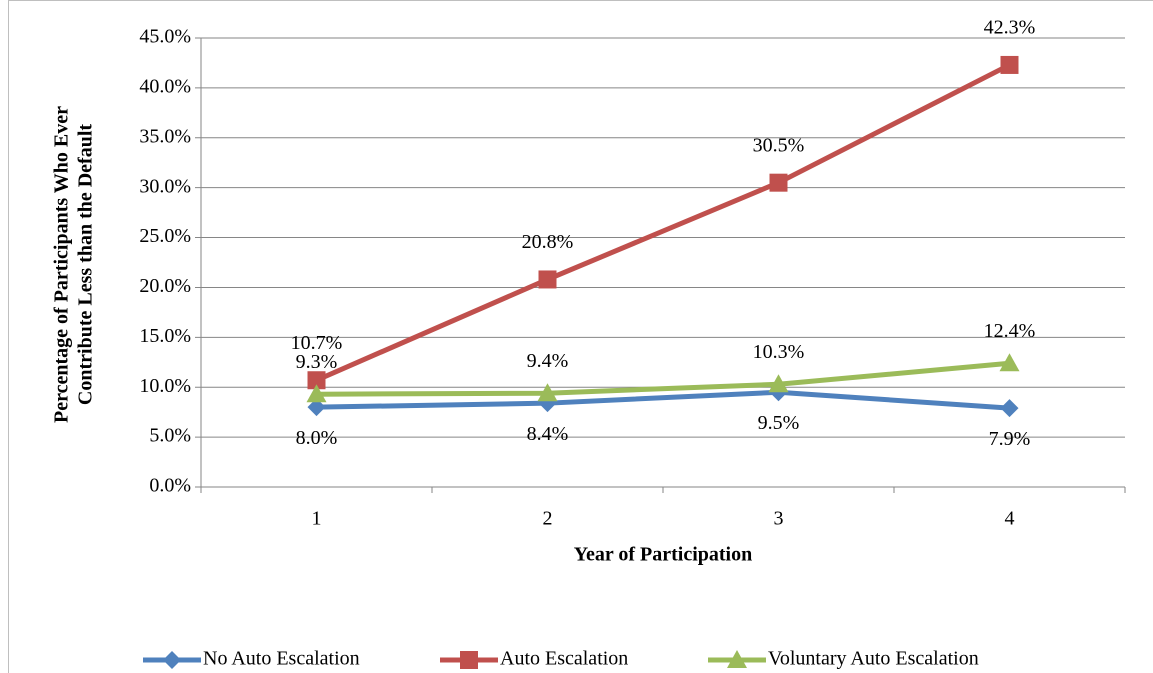 The width and height of the screenshot is (1153, 673). I want to click on legend-label: No Auto Escalation, so click(281, 659).